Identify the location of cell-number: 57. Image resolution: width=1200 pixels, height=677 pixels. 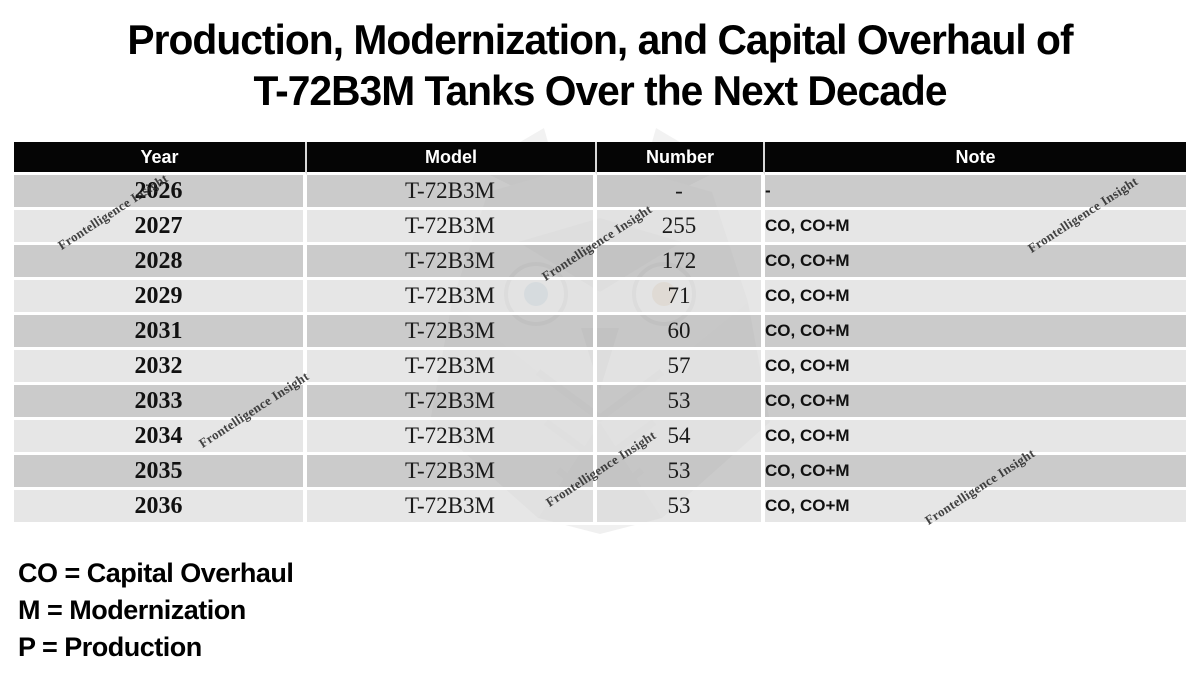
(681, 367).